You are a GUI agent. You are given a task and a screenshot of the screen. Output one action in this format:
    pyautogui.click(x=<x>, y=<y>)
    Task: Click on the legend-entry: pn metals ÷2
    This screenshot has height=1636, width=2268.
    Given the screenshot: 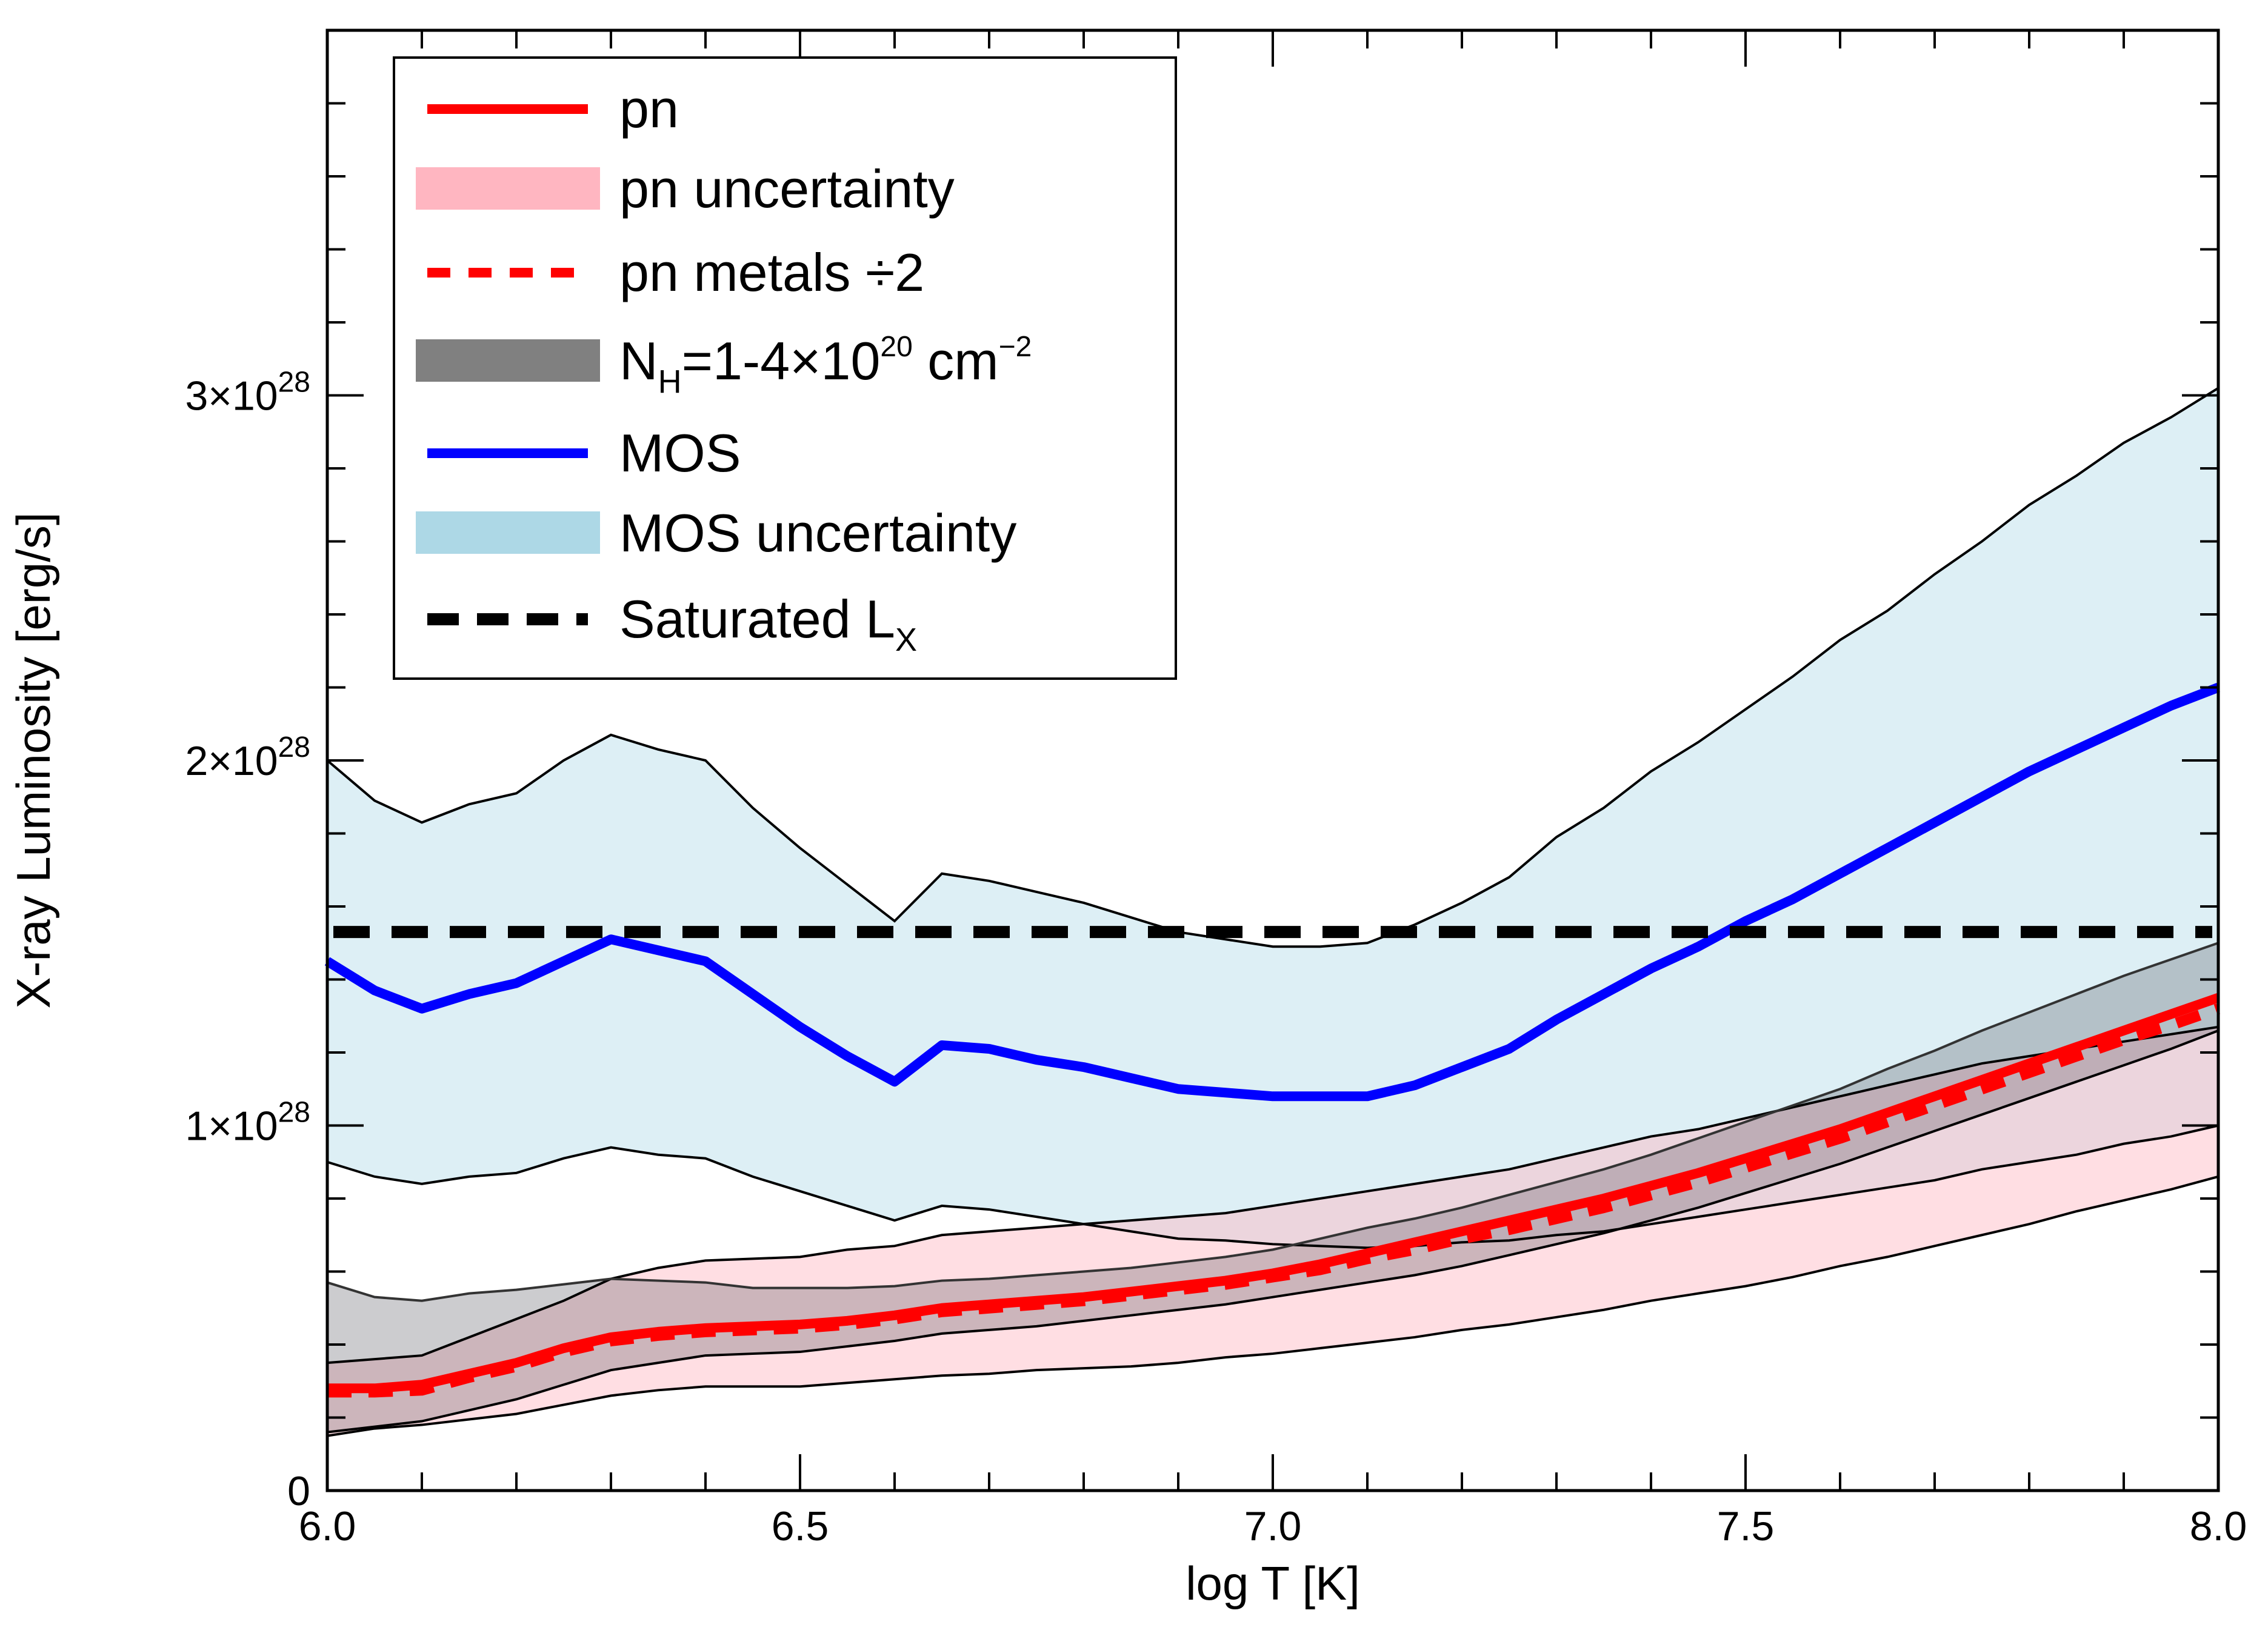 What is the action you would take?
    pyautogui.click(x=675, y=272)
    